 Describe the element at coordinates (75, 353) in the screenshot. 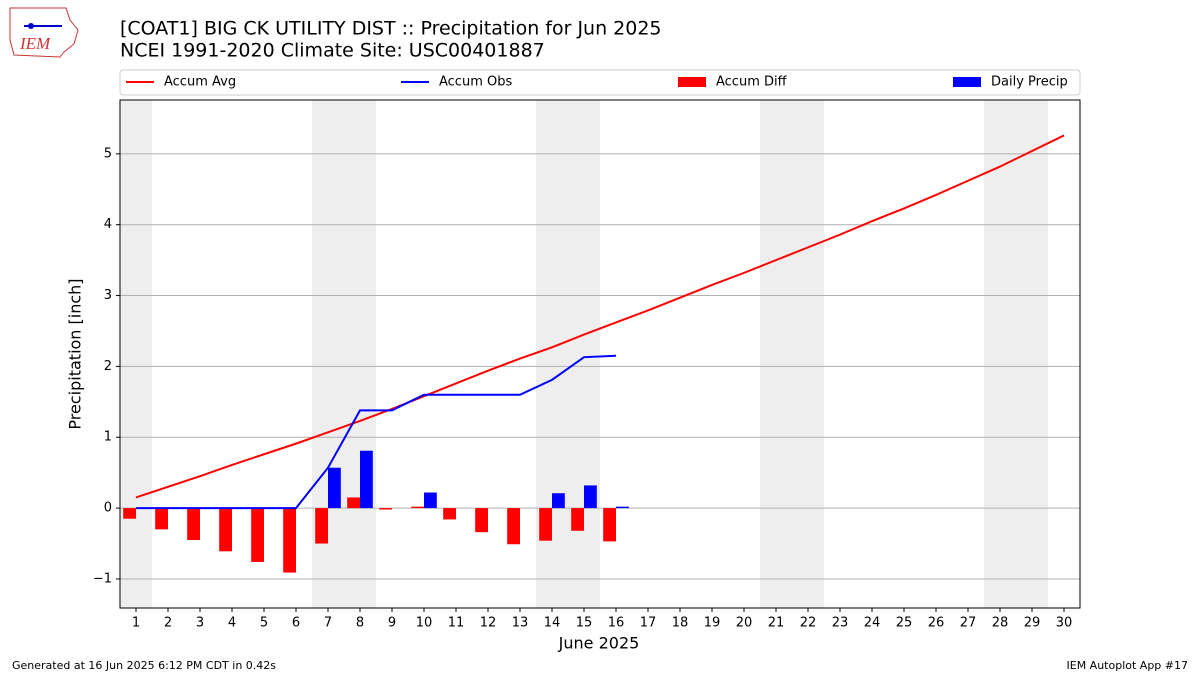

I see `y-axis-label: Precipitation [inch]` at that location.